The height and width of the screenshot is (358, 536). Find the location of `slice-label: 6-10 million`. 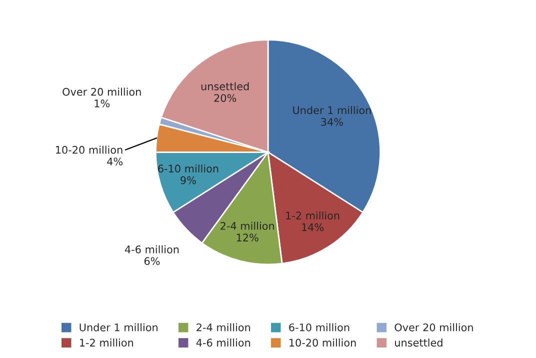

slice-label: 6-10 million is located at coordinates (188, 168).